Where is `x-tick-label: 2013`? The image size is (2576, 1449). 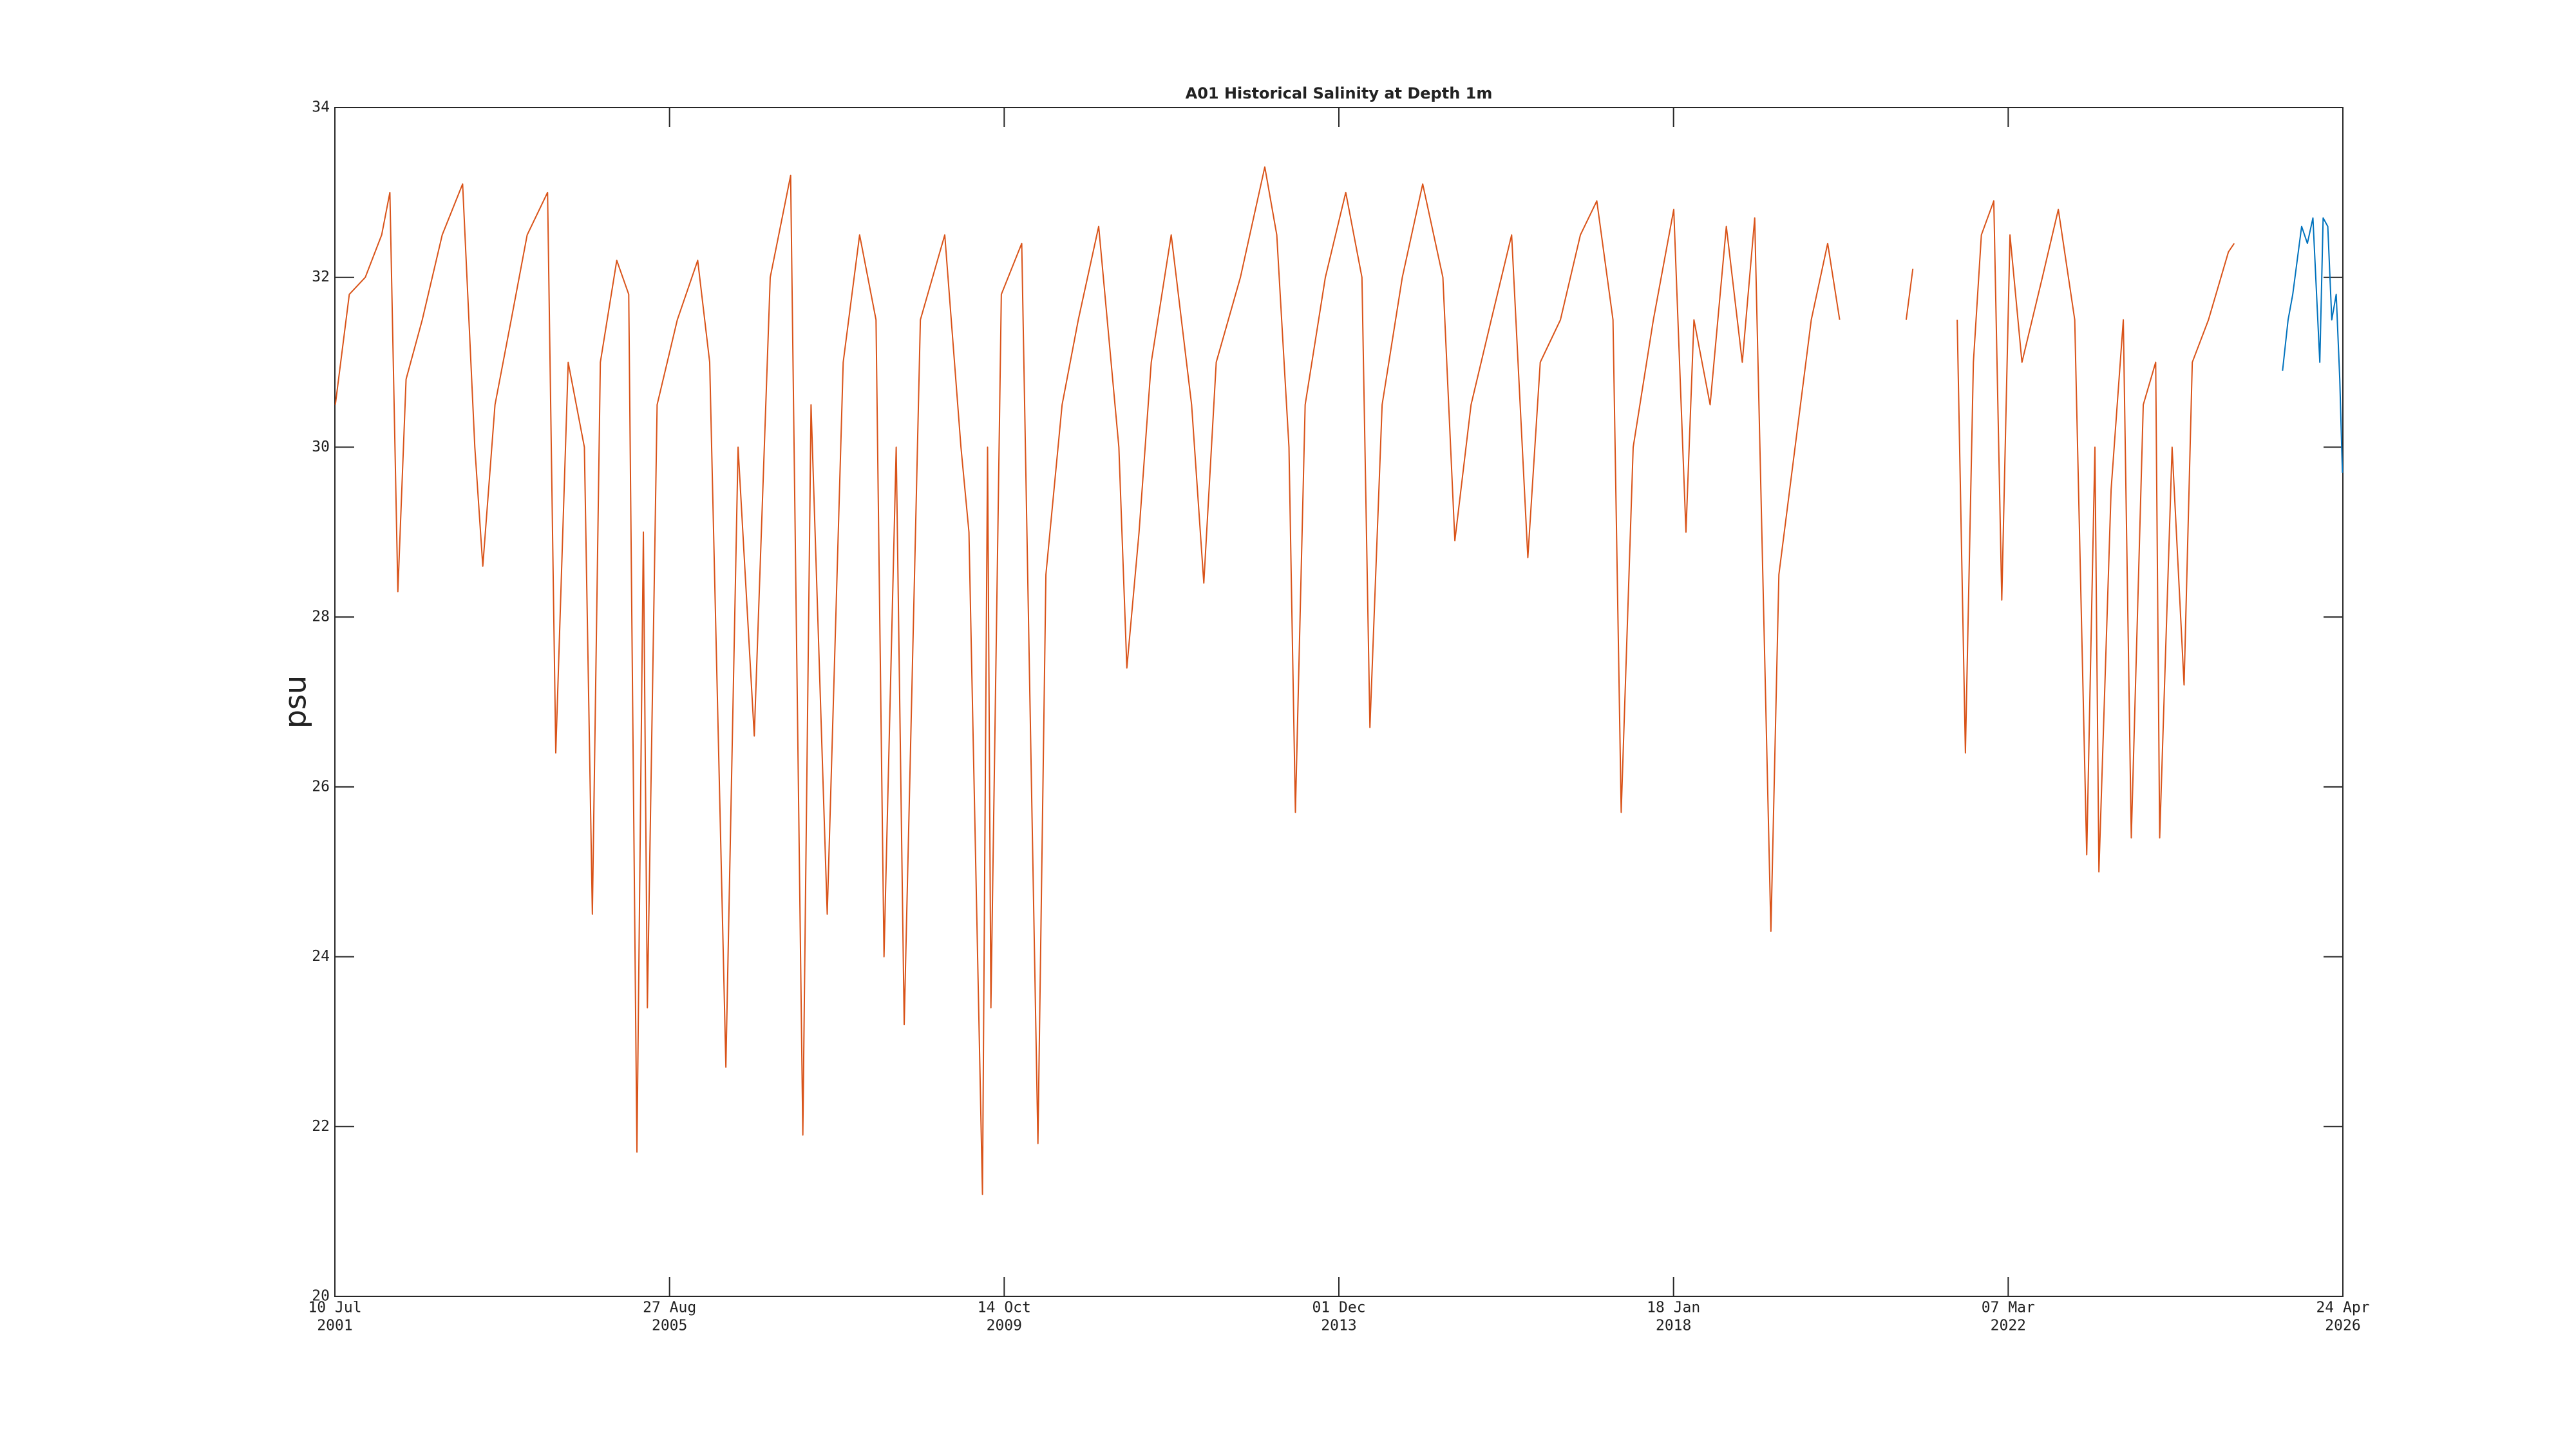
x-tick-label: 2013 is located at coordinates (1339, 1326).